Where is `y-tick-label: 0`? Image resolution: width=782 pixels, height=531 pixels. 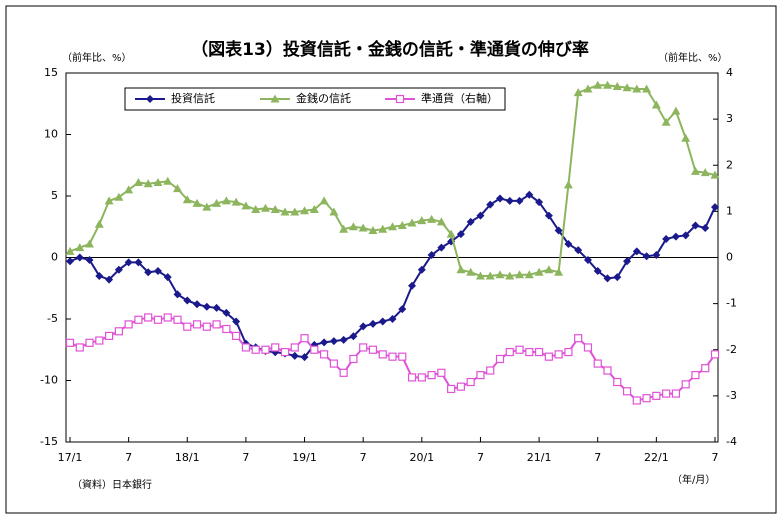
y-tick-label: 0 is located at coordinates (54, 257).